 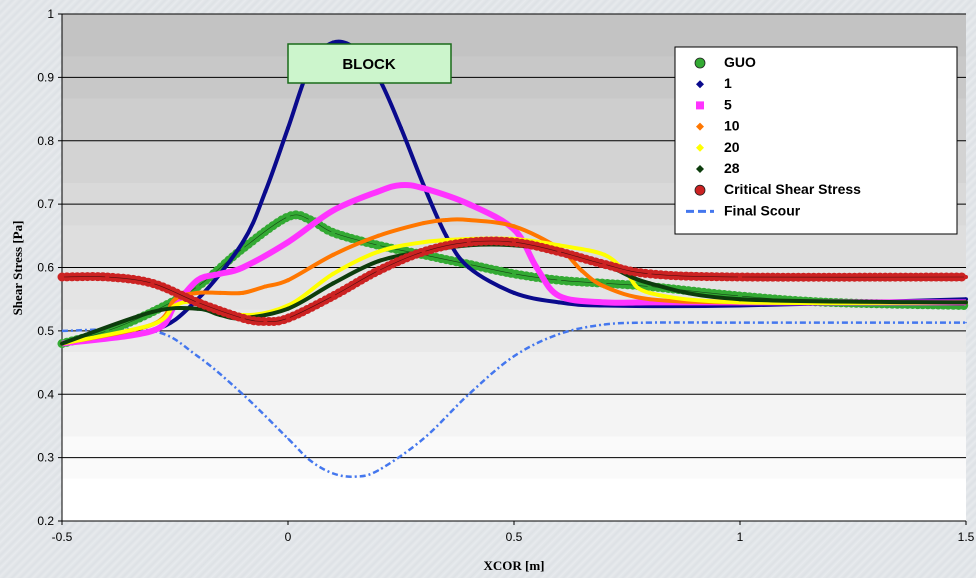 I want to click on y-tick-label: 0.5, so click(x=45, y=331).